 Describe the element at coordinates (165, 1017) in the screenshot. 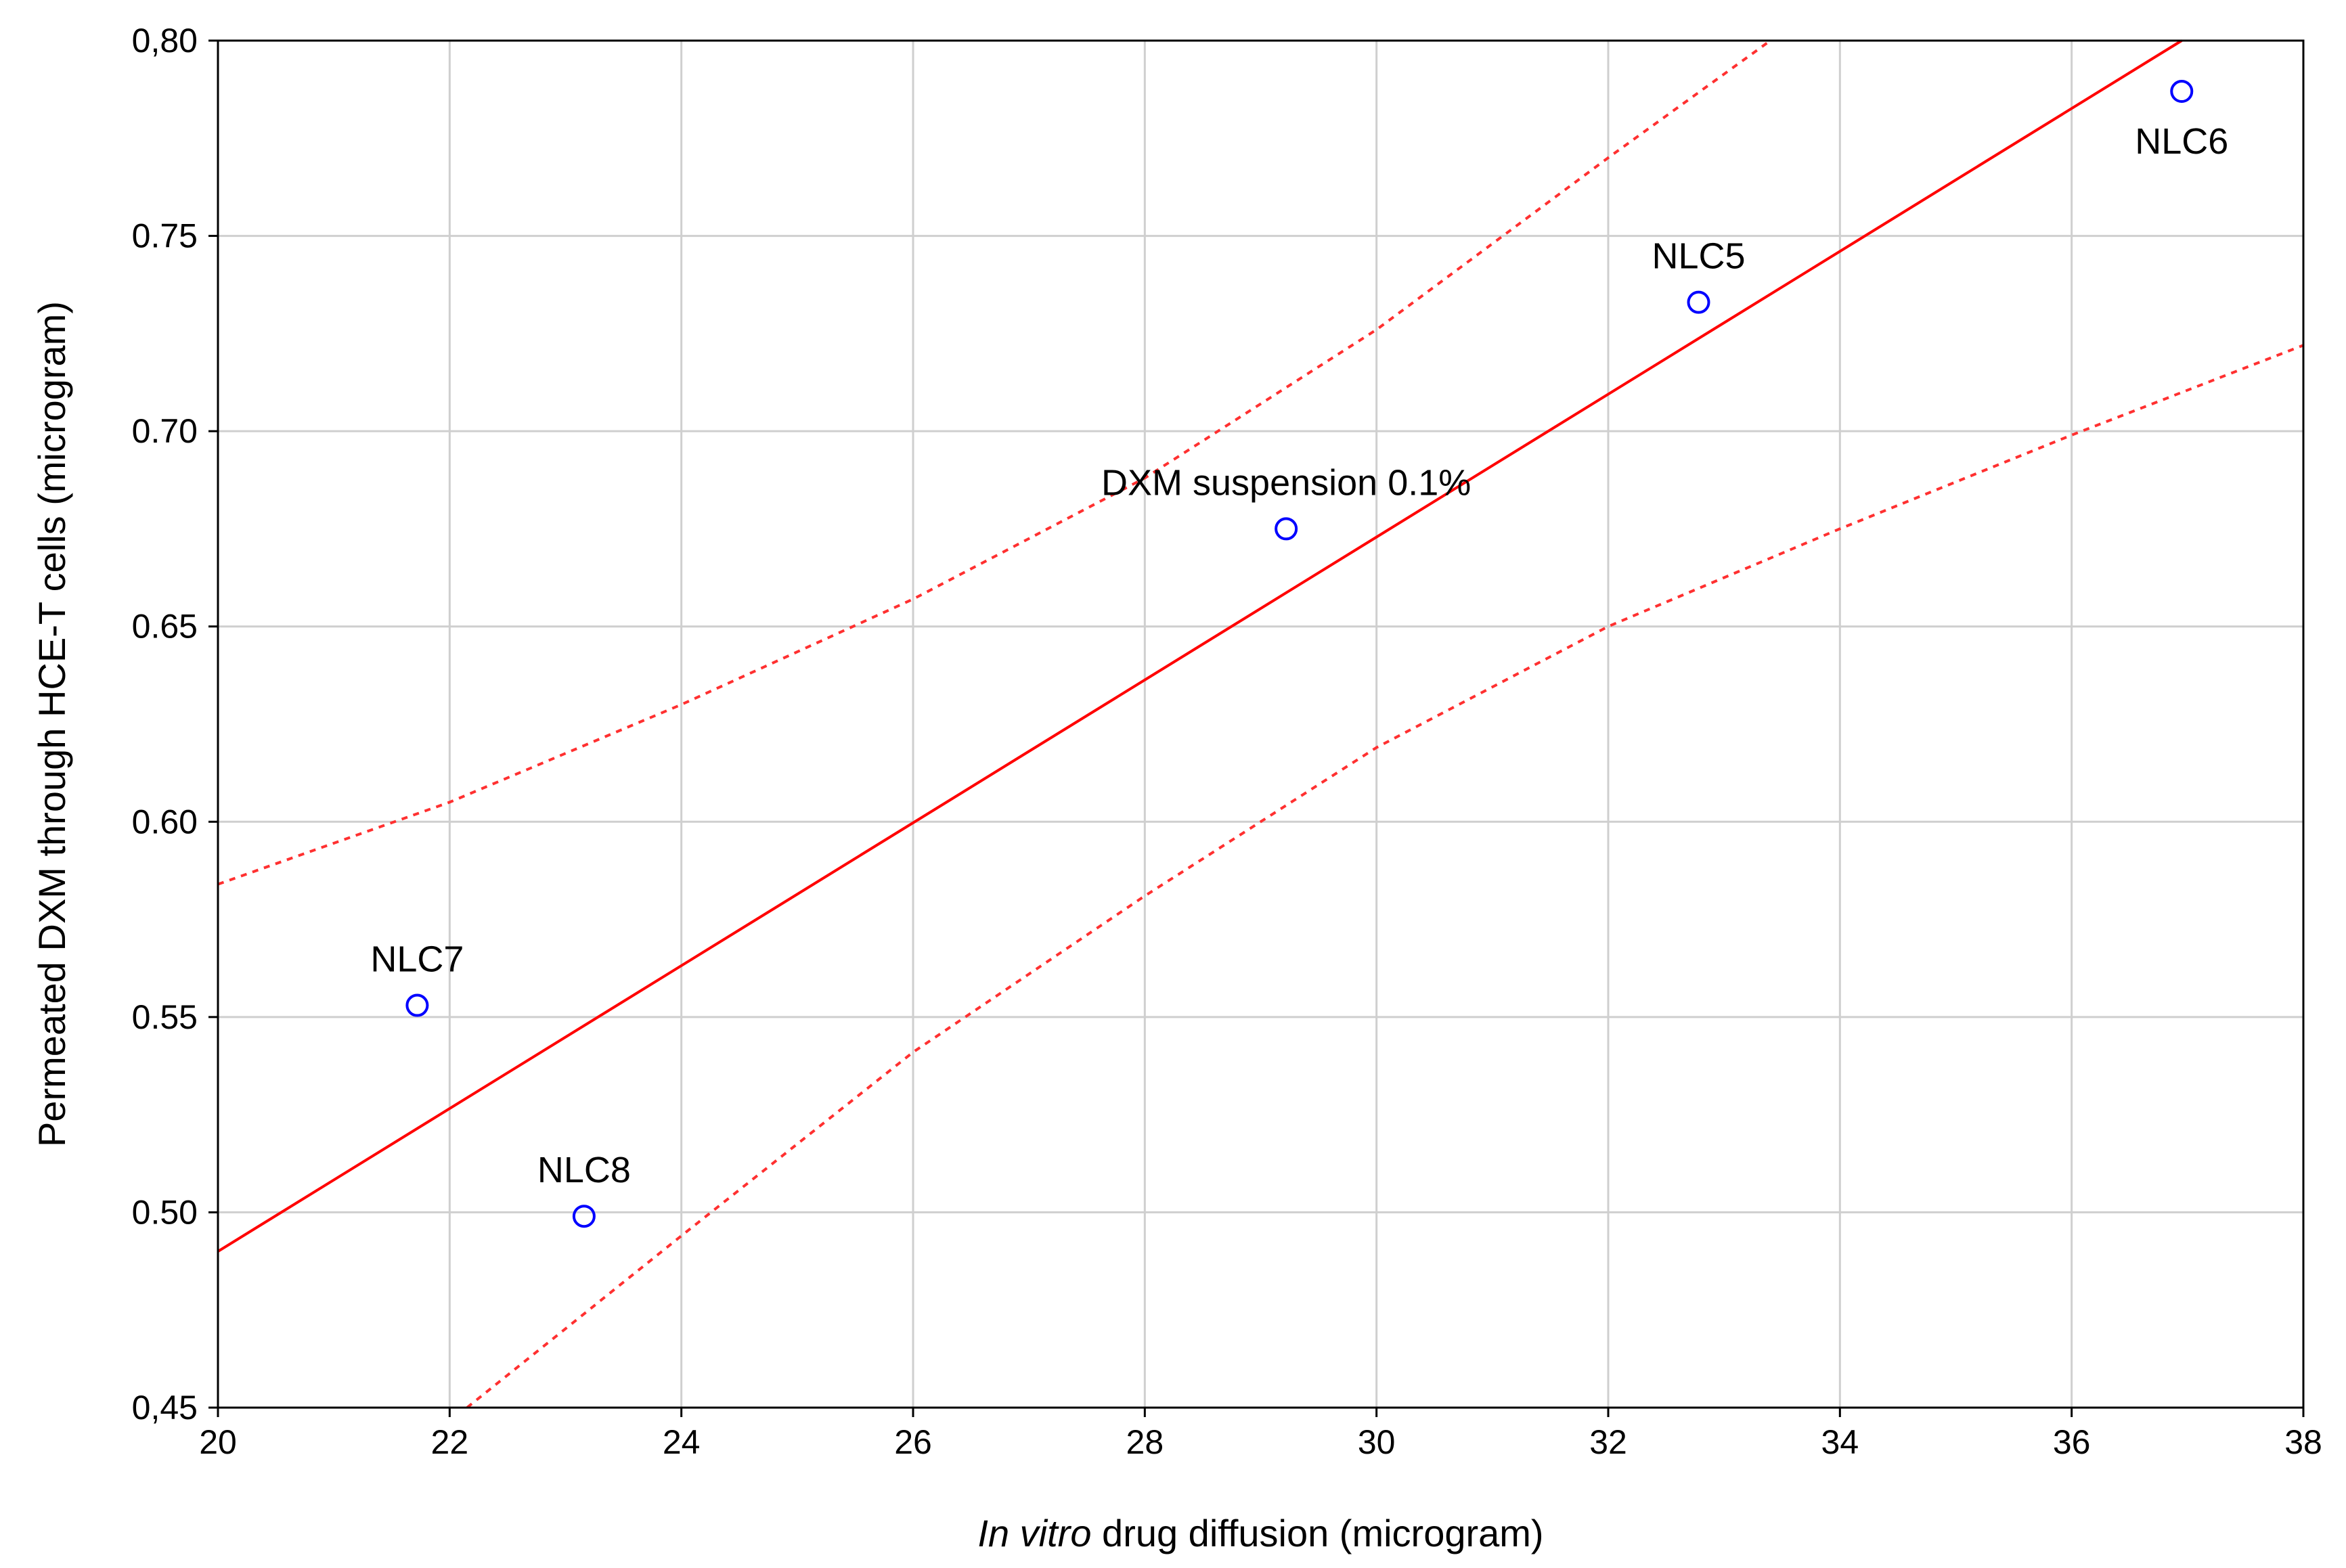

I see `y-tick-label: 0.55` at that location.